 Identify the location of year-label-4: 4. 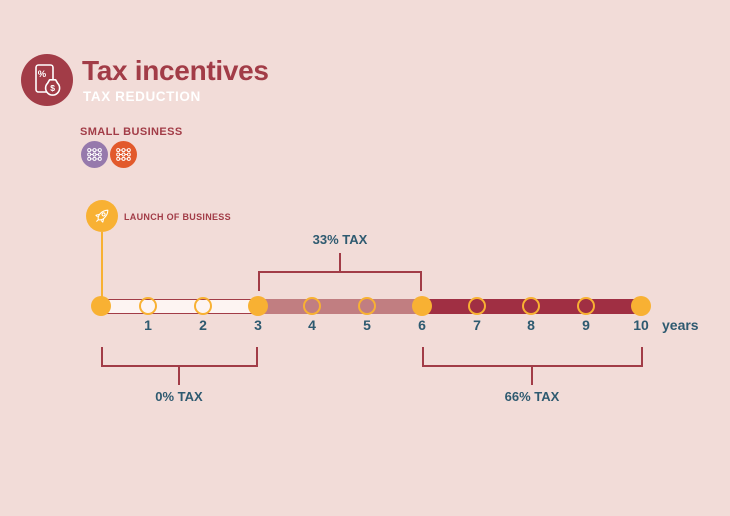
(312, 325).